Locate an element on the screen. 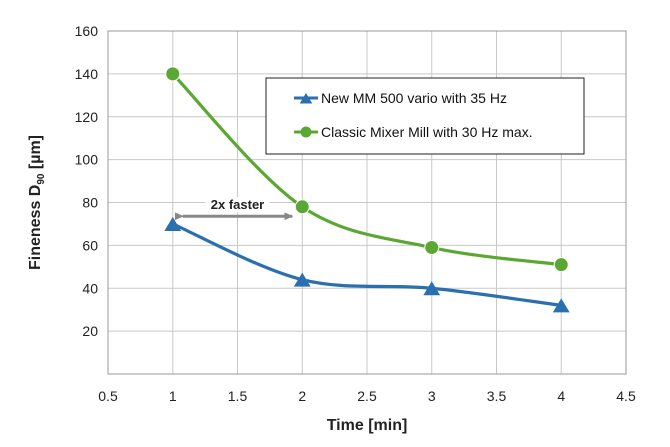 The width and height of the screenshot is (670, 447). y-tick-label: 120 is located at coordinates (87, 117).